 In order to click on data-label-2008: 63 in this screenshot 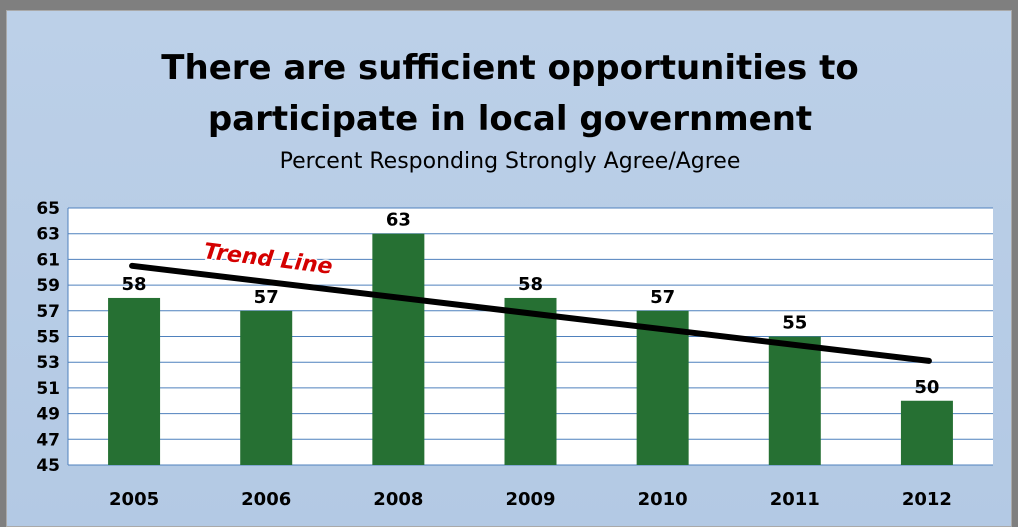, I will do `click(398, 220)`.